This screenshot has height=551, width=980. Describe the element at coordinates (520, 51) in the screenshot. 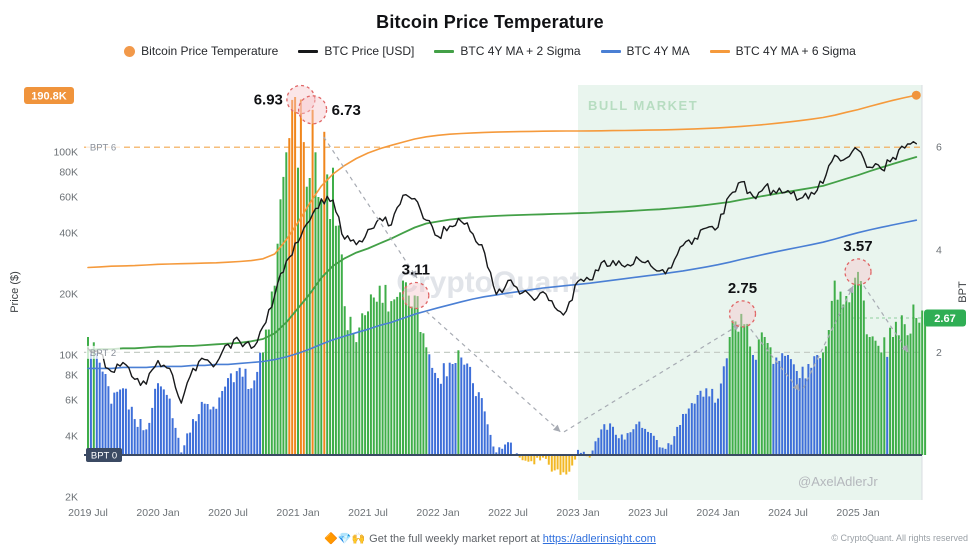

I see `legend-label: BTC 4Y MA + 2 Sigma` at that location.